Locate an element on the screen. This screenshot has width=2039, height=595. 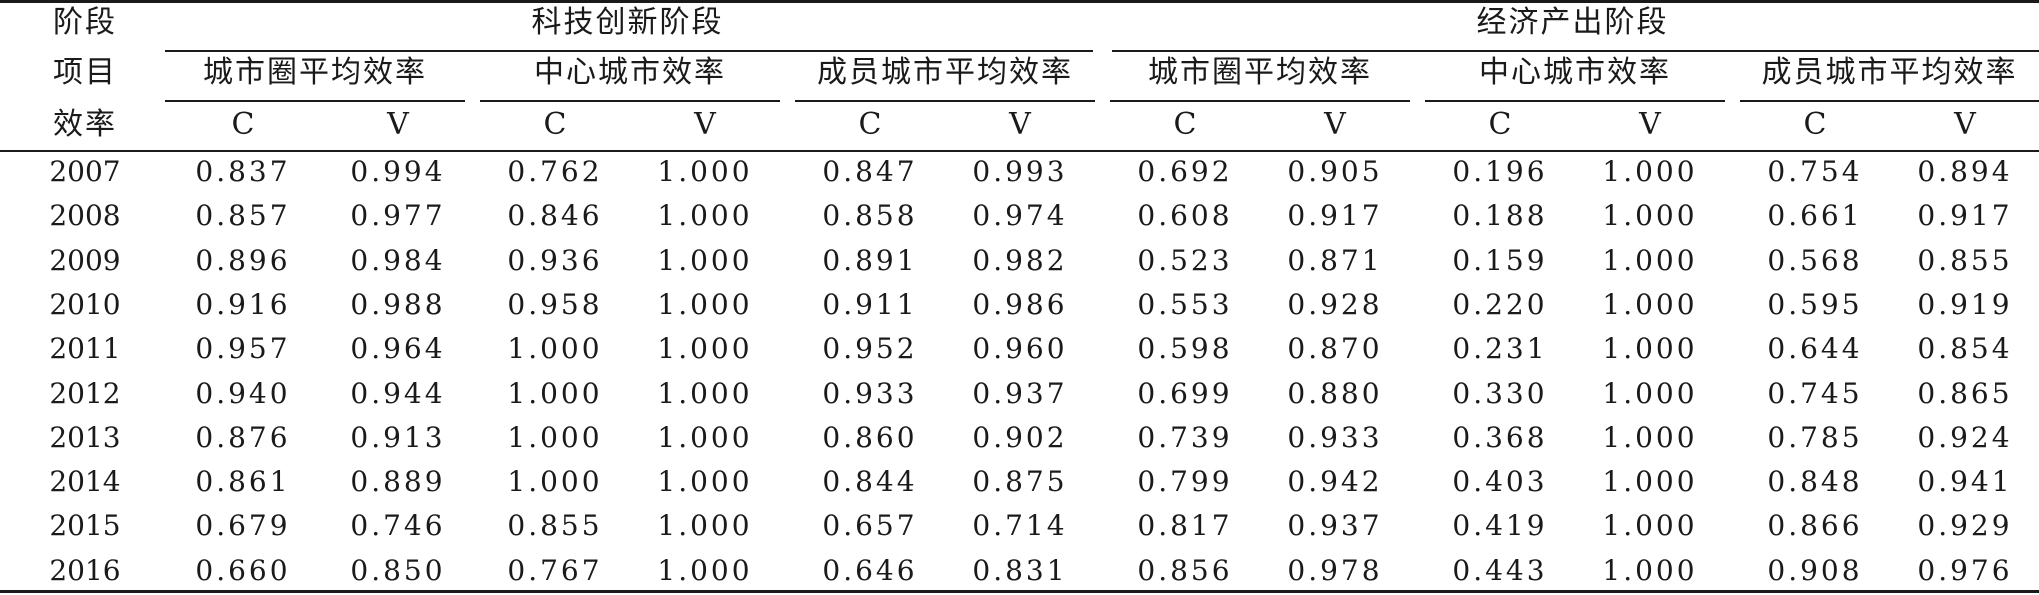
table-cell: 0.692 is located at coordinates (1185, 171).